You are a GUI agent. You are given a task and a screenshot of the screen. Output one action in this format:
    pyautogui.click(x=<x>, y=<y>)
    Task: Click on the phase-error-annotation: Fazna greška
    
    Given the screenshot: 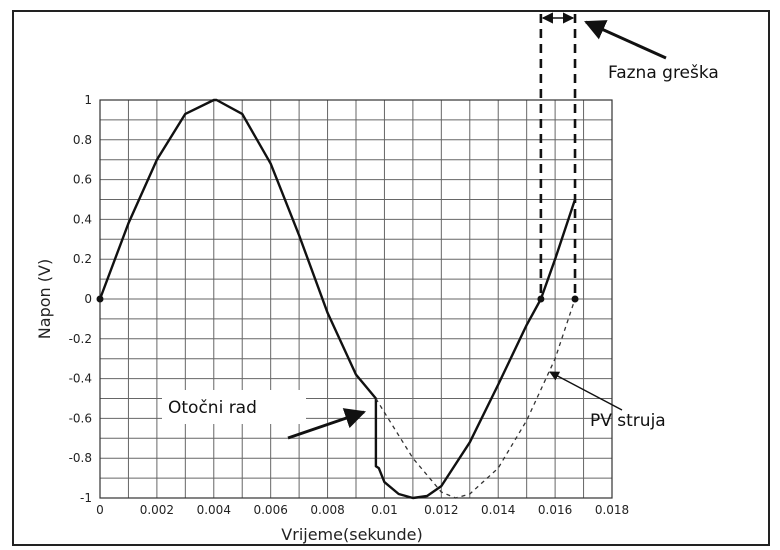 What is the action you would take?
    pyautogui.click(x=663, y=73)
    